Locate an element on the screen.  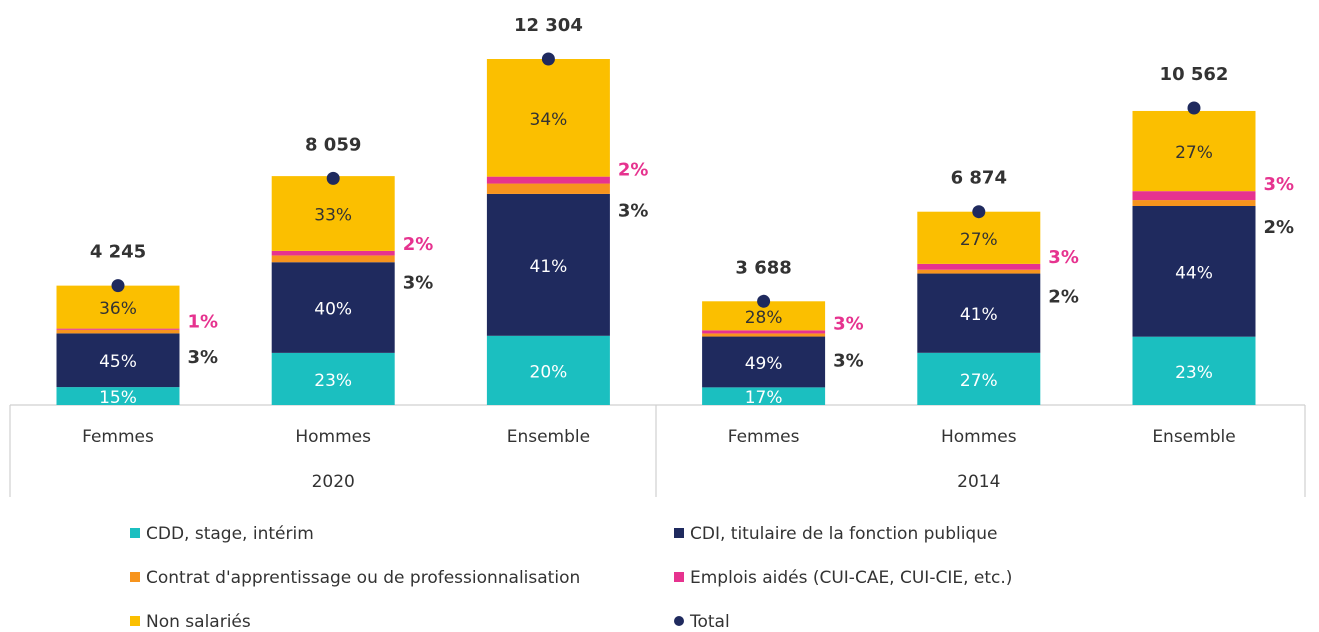
data-label: 15% is located at coordinates (118, 398).